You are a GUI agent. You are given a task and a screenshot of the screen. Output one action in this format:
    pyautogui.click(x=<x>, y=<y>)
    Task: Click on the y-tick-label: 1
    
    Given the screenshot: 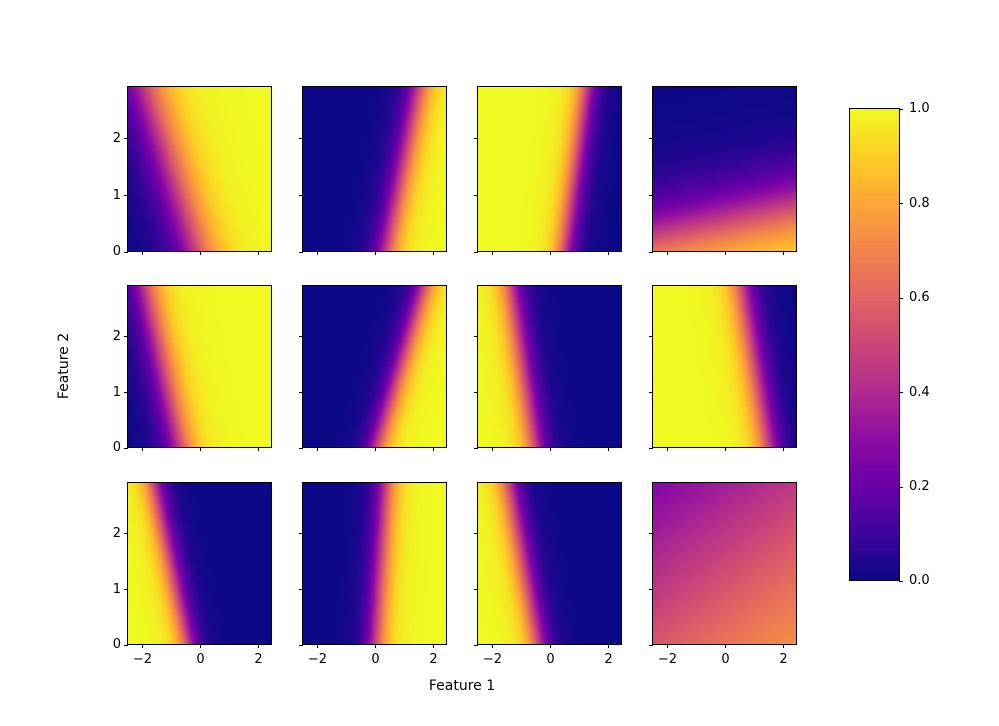 What is the action you would take?
    pyautogui.click(x=116, y=195)
    